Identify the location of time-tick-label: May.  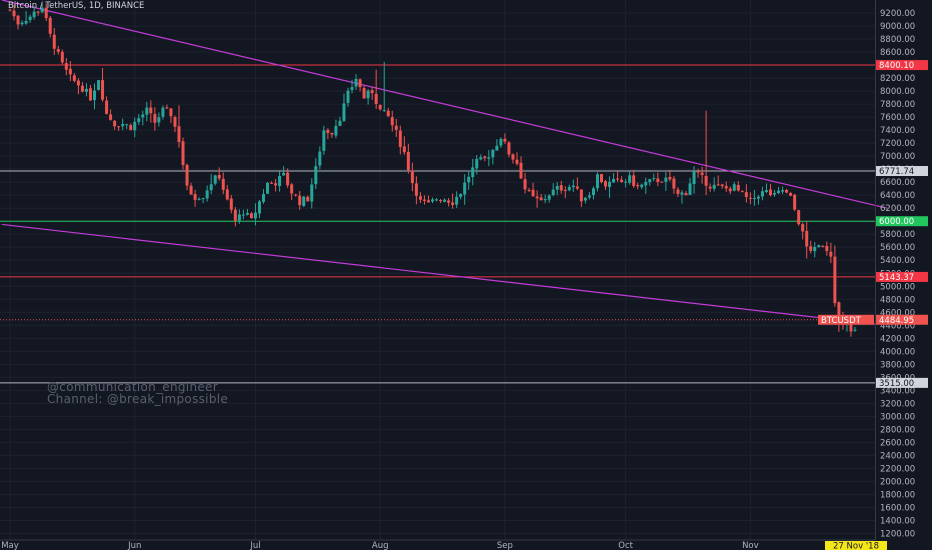
(10, 545).